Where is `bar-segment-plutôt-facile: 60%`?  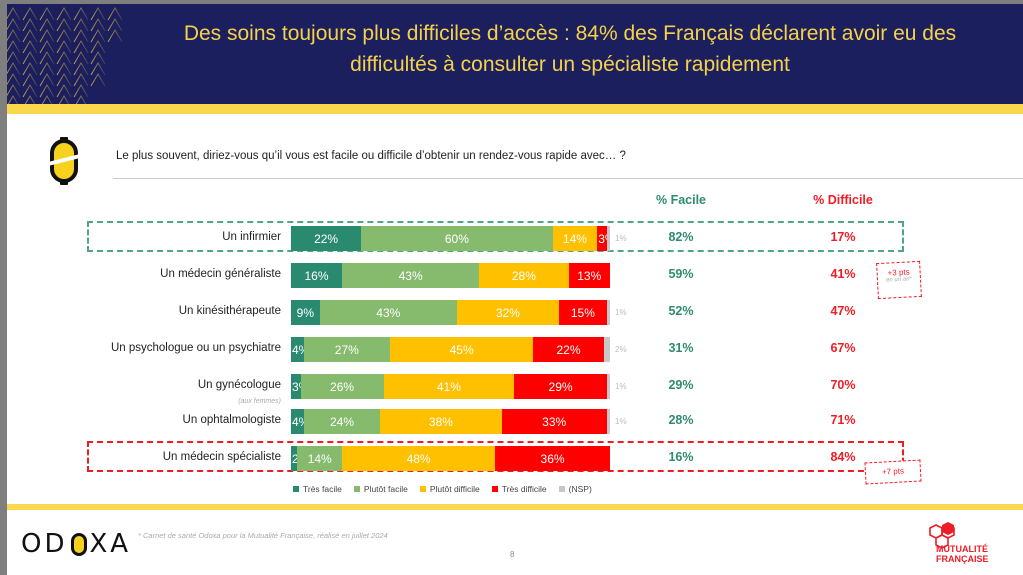 bar-segment-plutôt-facile: 60% is located at coordinates (457, 238).